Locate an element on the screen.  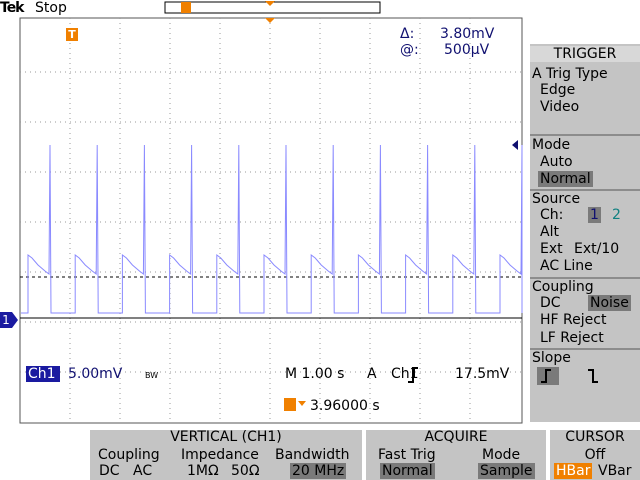
menu-option: Auto is located at coordinates (556, 162).